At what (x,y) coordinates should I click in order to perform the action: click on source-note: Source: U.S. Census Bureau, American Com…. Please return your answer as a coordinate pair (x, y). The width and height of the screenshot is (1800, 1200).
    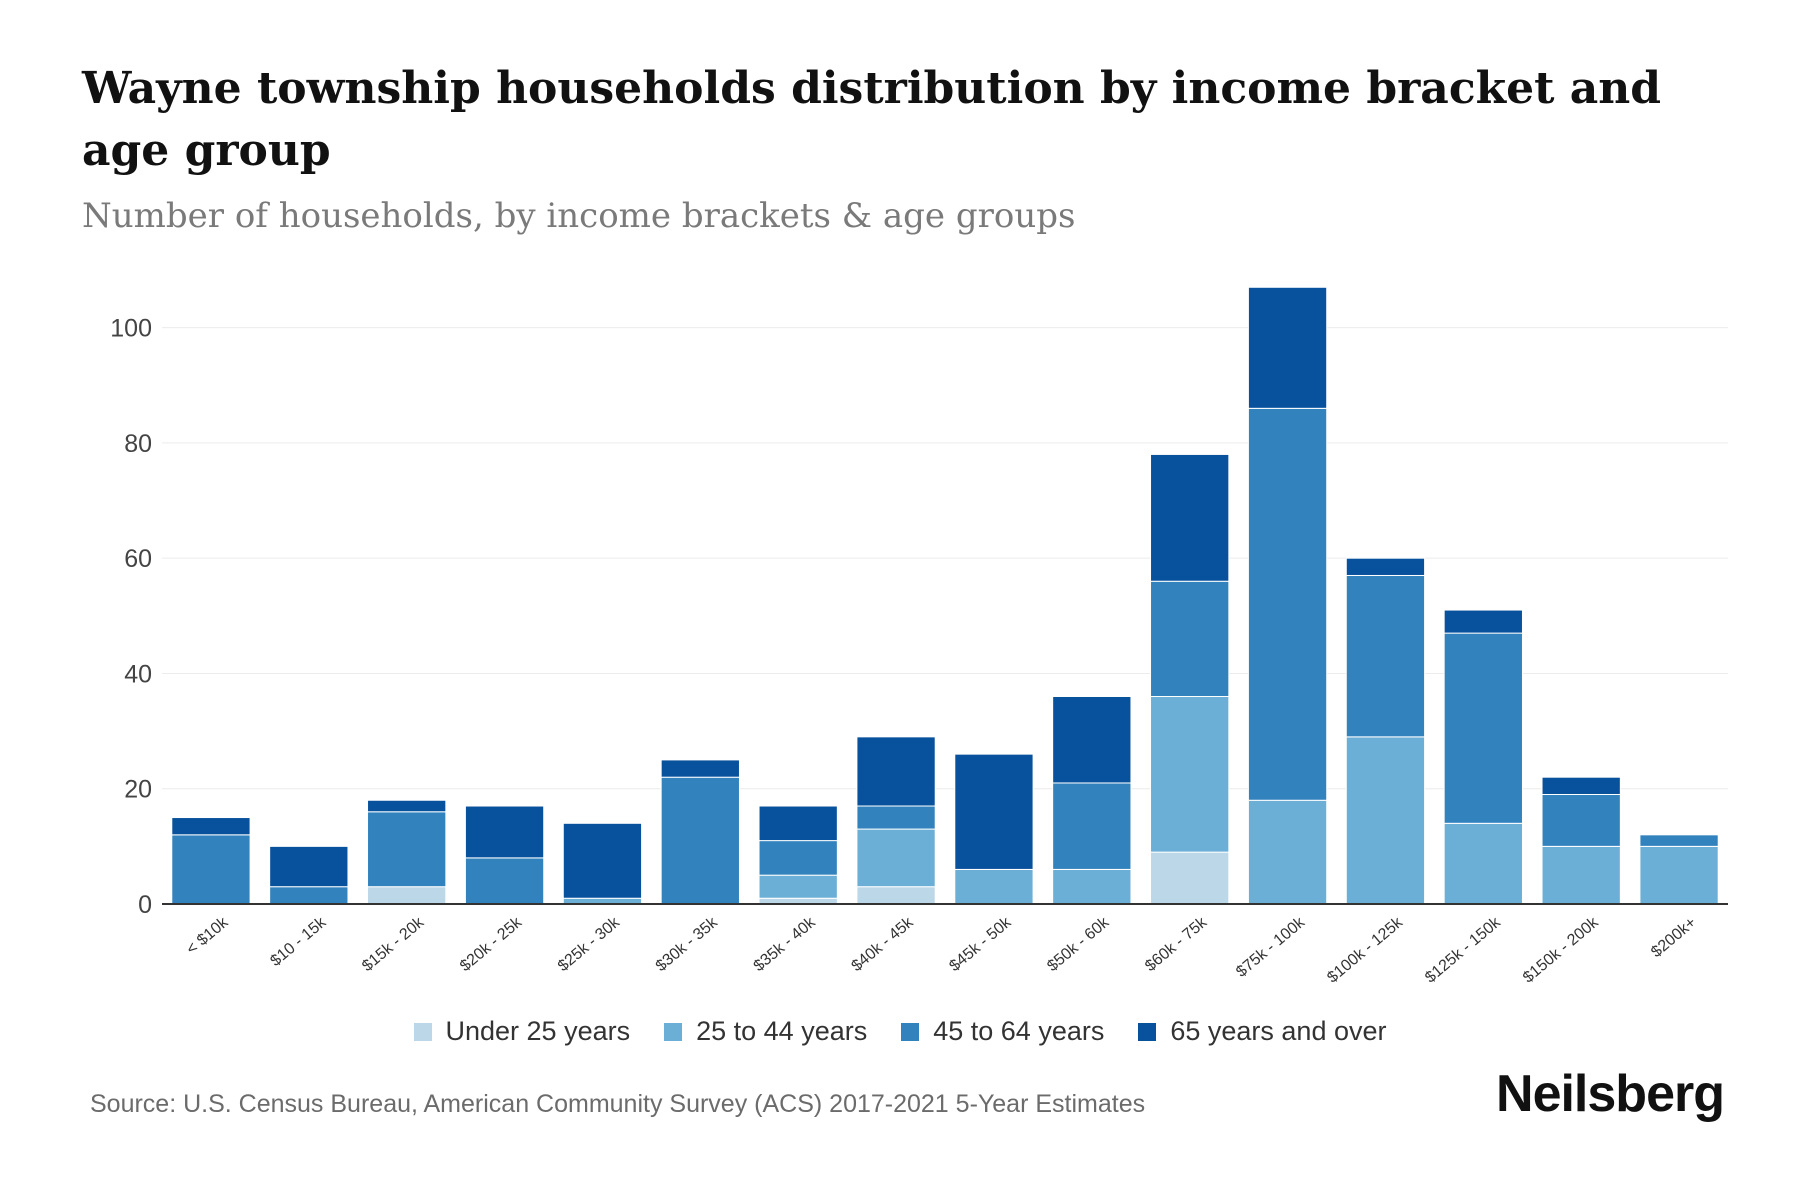
    Looking at the image, I should click on (618, 1104).